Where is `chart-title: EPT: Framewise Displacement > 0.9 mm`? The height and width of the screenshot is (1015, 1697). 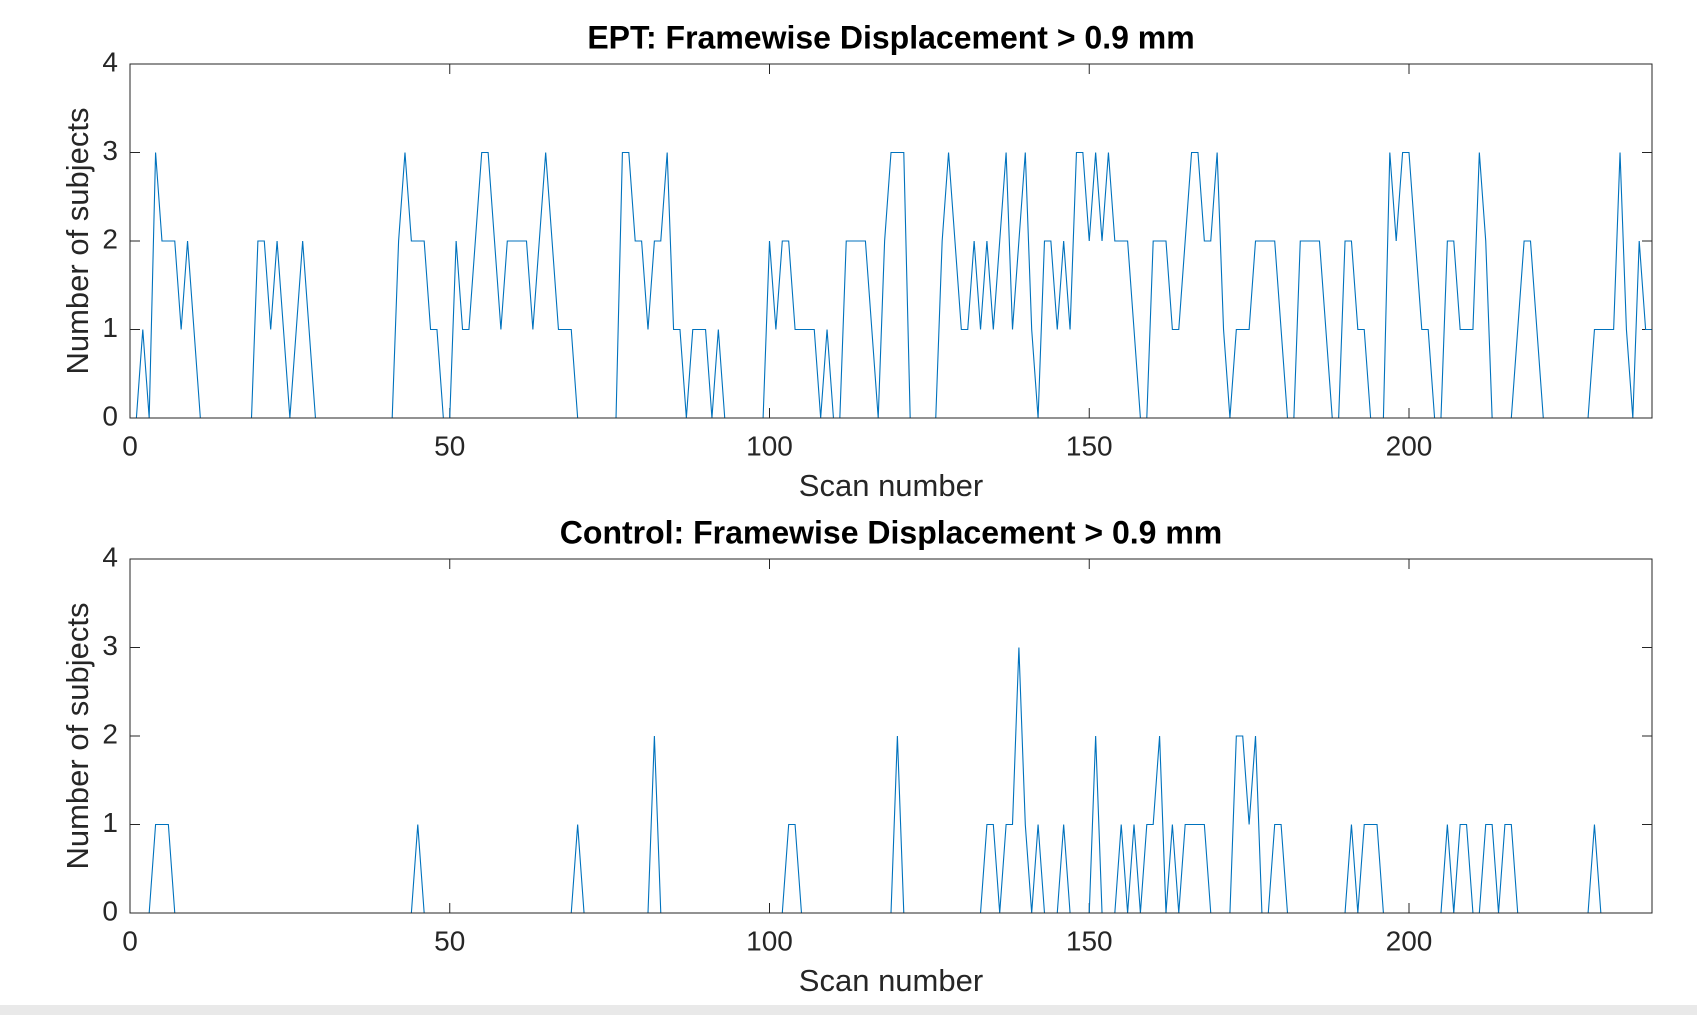 chart-title: EPT: Framewise Displacement > 0.9 mm is located at coordinates (890, 37).